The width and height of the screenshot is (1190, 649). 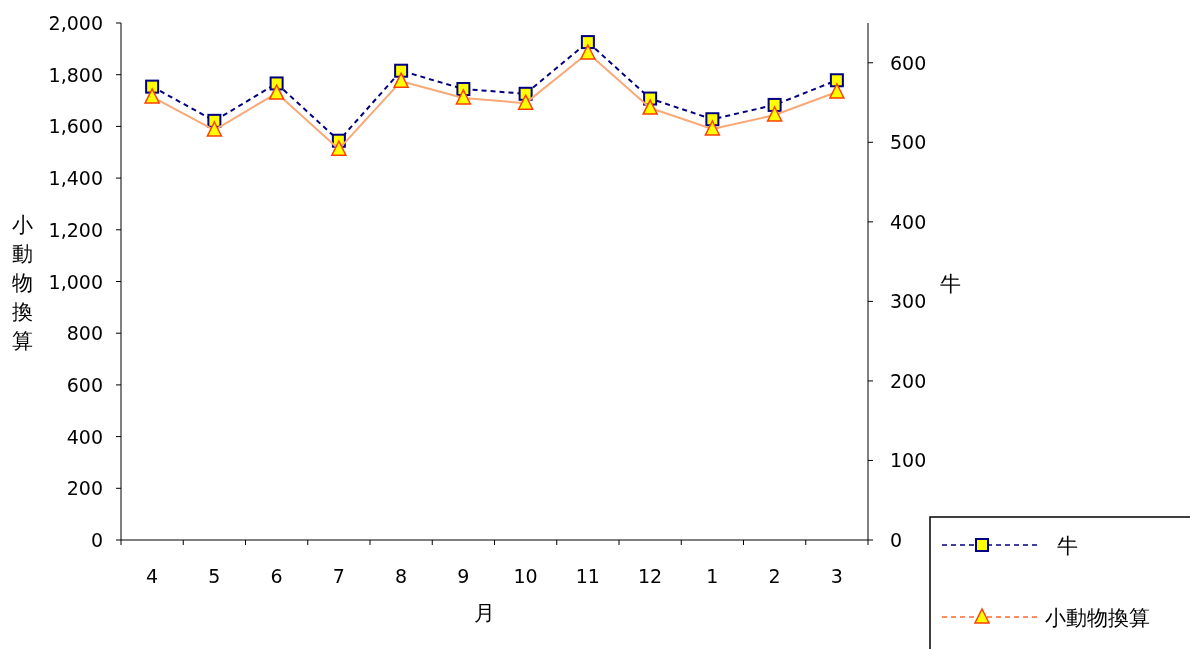 I want to click on y-tick-label: 400, so click(x=84, y=436).